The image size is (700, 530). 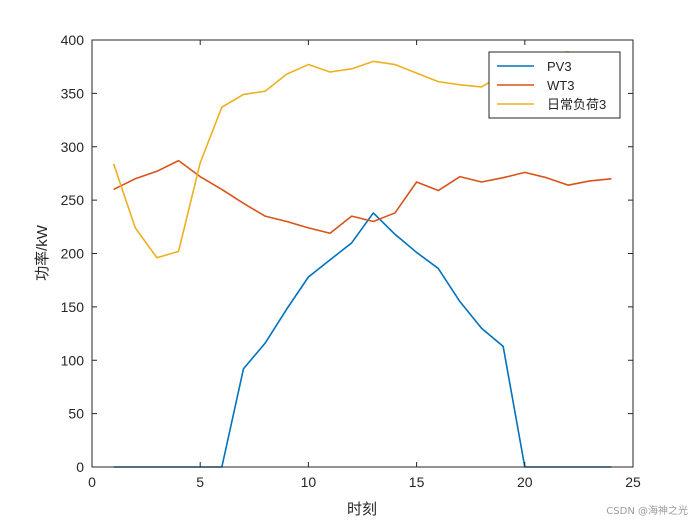 What do you see at coordinates (362, 509) in the screenshot?
I see `x-axis-label: 时刻` at bounding box center [362, 509].